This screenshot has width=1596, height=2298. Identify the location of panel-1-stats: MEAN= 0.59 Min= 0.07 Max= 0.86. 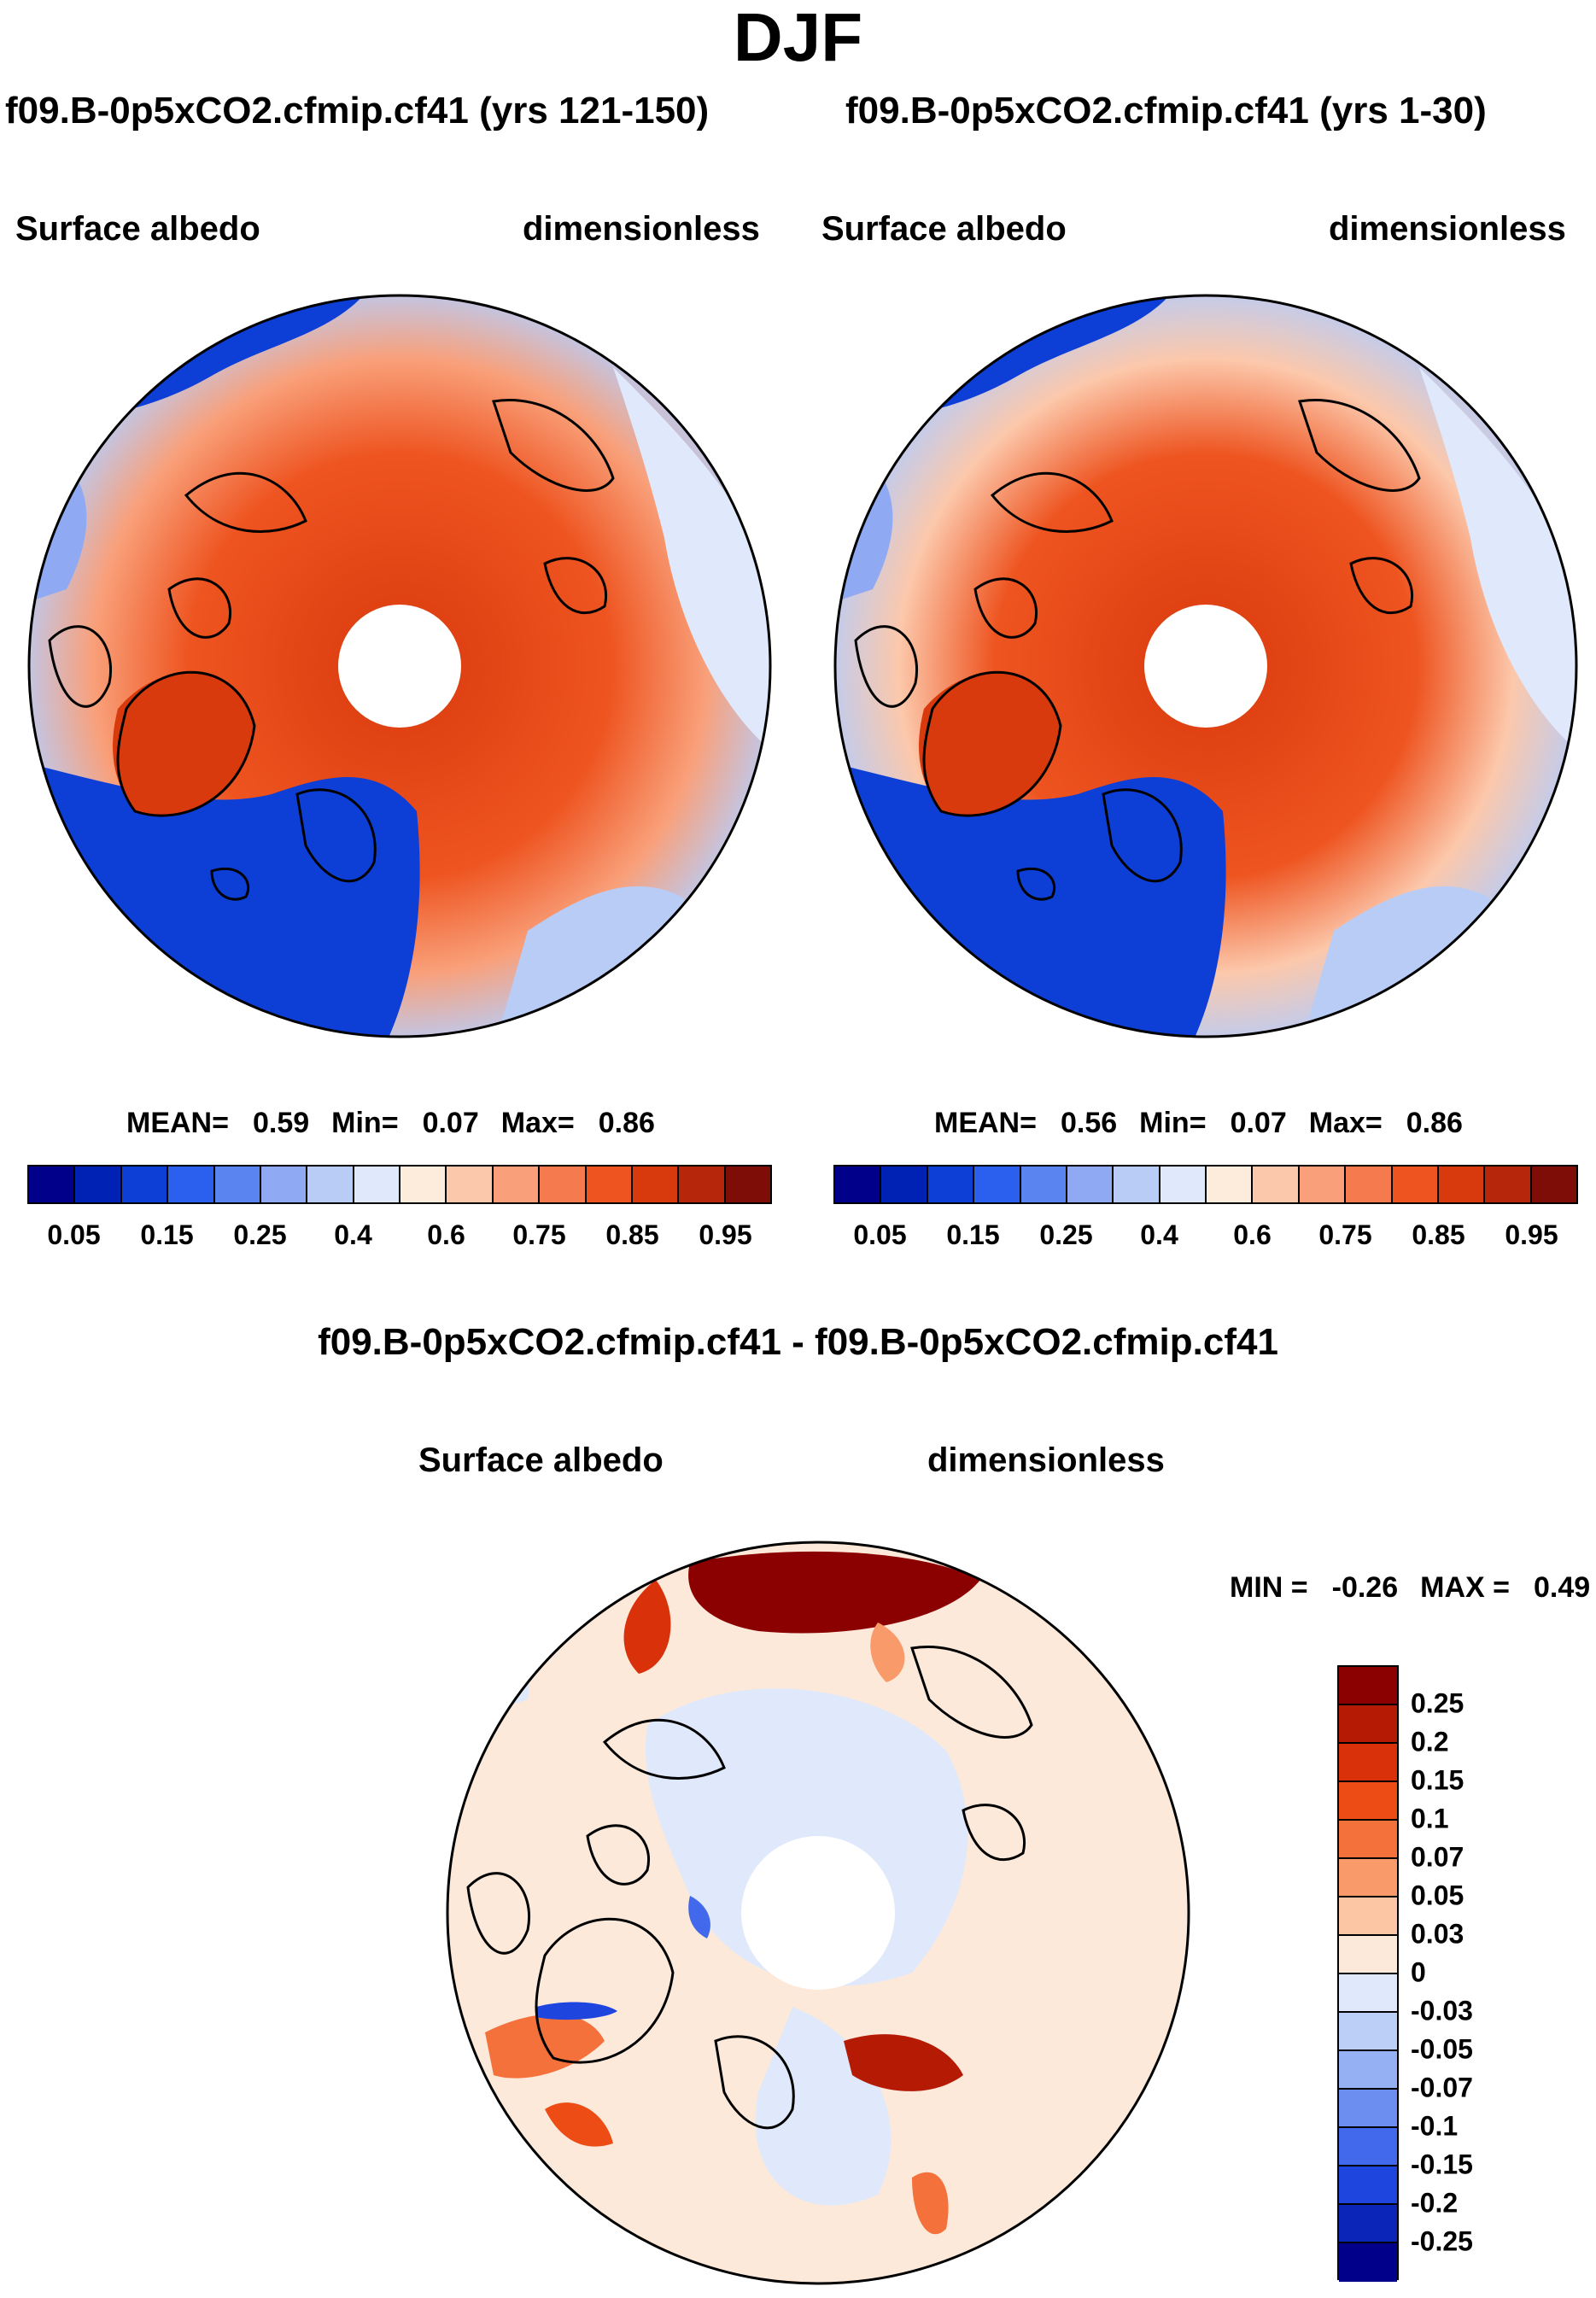
(401, 1122).